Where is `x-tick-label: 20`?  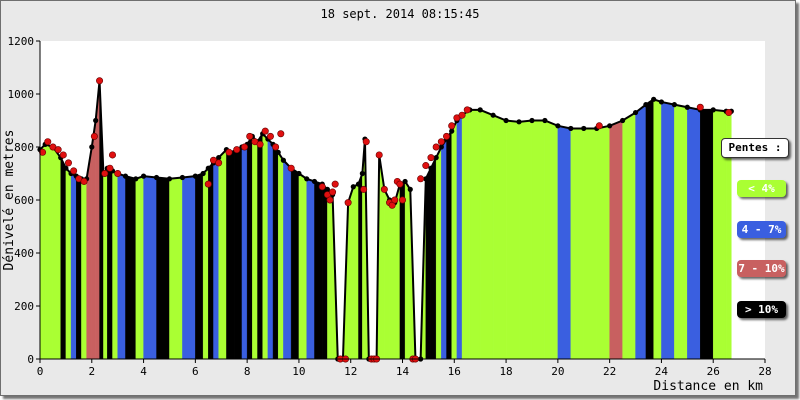 x-tick-label: 20 is located at coordinates (557, 371).